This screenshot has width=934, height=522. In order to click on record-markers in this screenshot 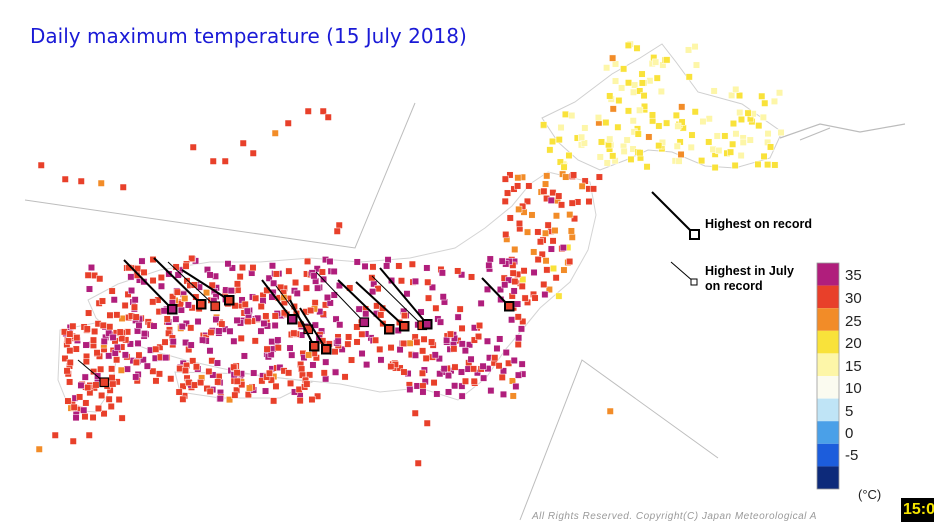, I will do `click(296, 322)`.